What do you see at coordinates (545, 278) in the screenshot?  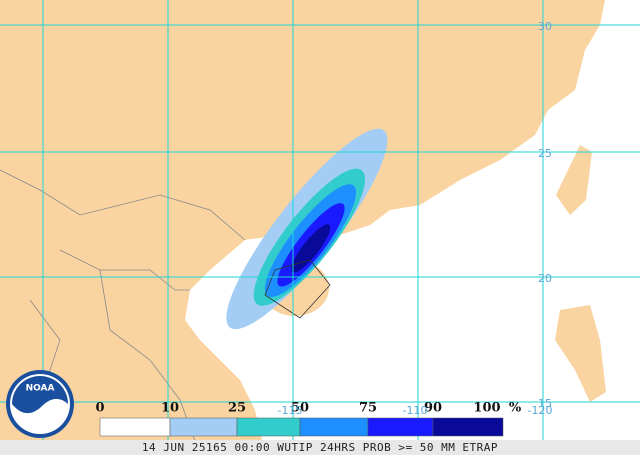 I see `lat-label: 20` at bounding box center [545, 278].